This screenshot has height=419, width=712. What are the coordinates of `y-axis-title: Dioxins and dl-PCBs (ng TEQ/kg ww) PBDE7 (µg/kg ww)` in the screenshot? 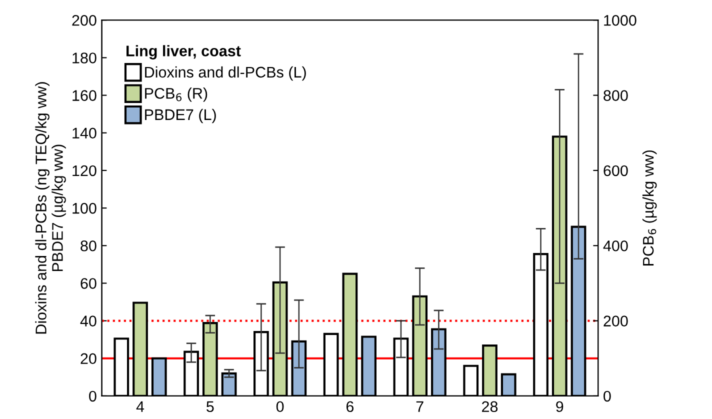 It's located at (50, 208).